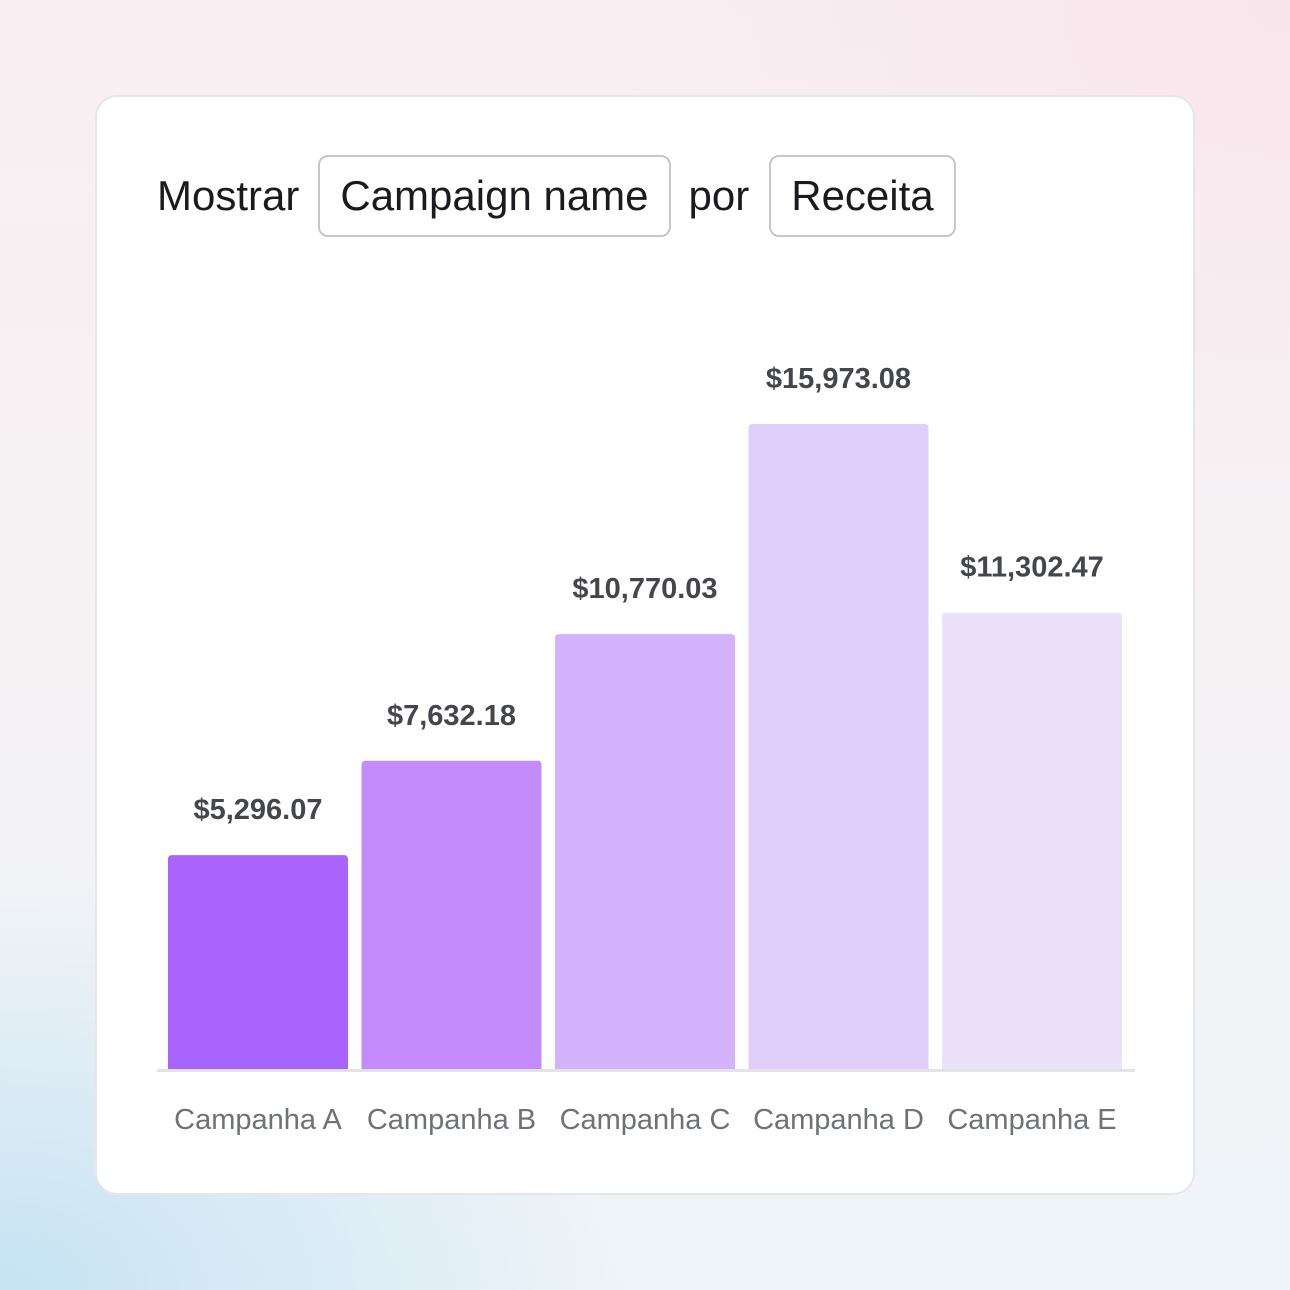 The image size is (1290, 1290). Describe the element at coordinates (644, 589) in the screenshot. I see `bar-value-label: $10,770.03` at that location.